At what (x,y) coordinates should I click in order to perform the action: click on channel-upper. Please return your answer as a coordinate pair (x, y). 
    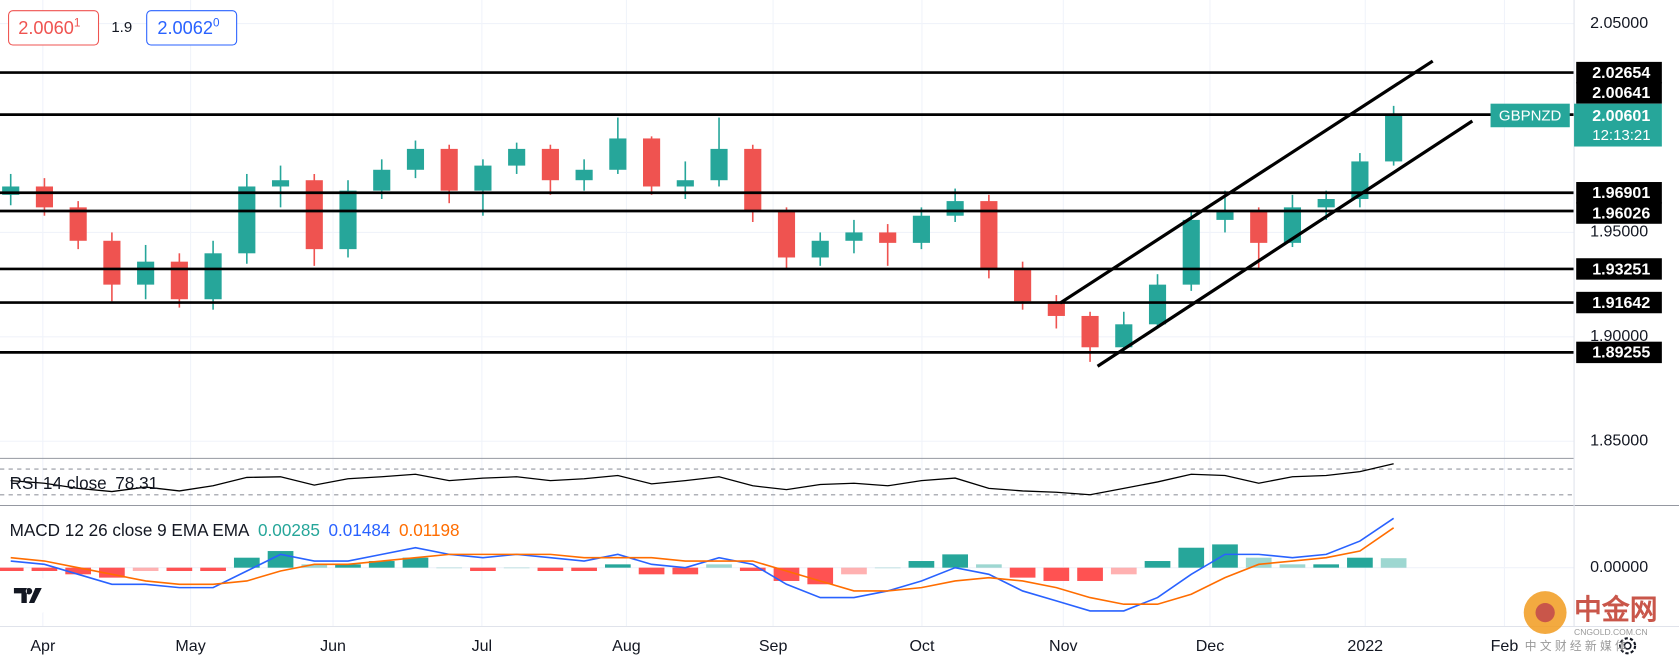
    Looking at the image, I should click on (1246, 182).